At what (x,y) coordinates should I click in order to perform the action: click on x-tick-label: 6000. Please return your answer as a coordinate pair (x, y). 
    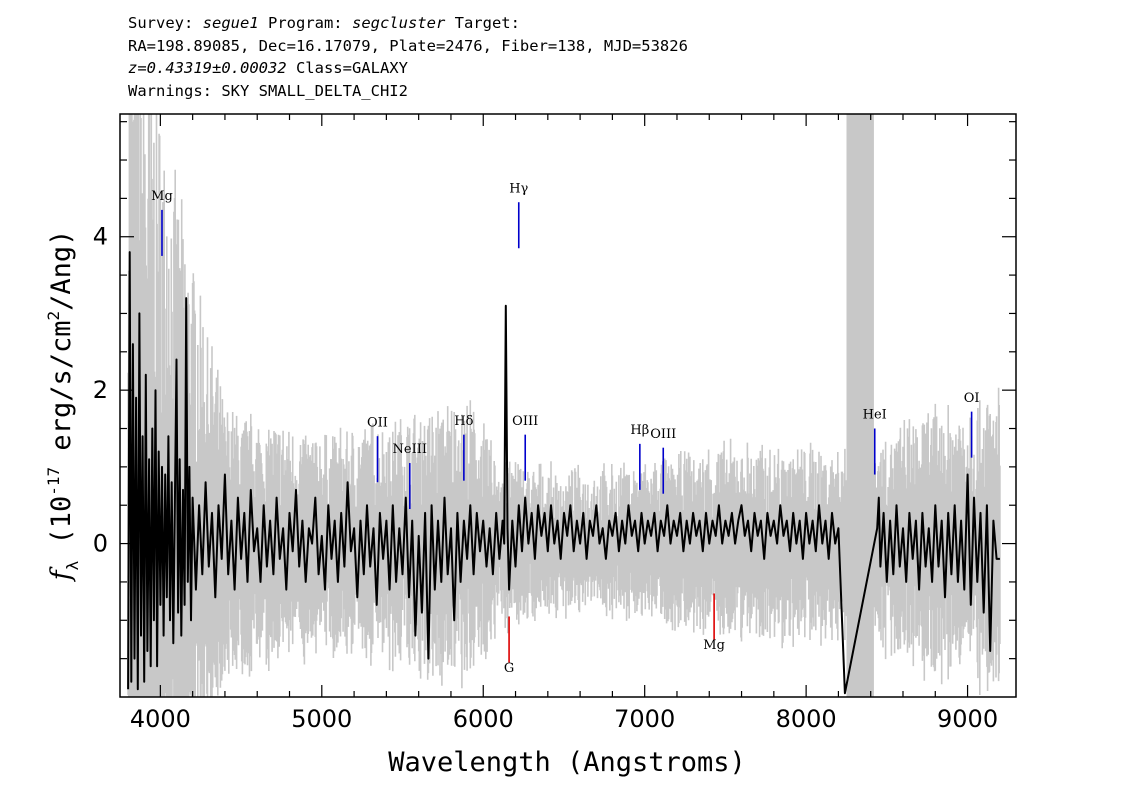
    Looking at the image, I should click on (483, 719).